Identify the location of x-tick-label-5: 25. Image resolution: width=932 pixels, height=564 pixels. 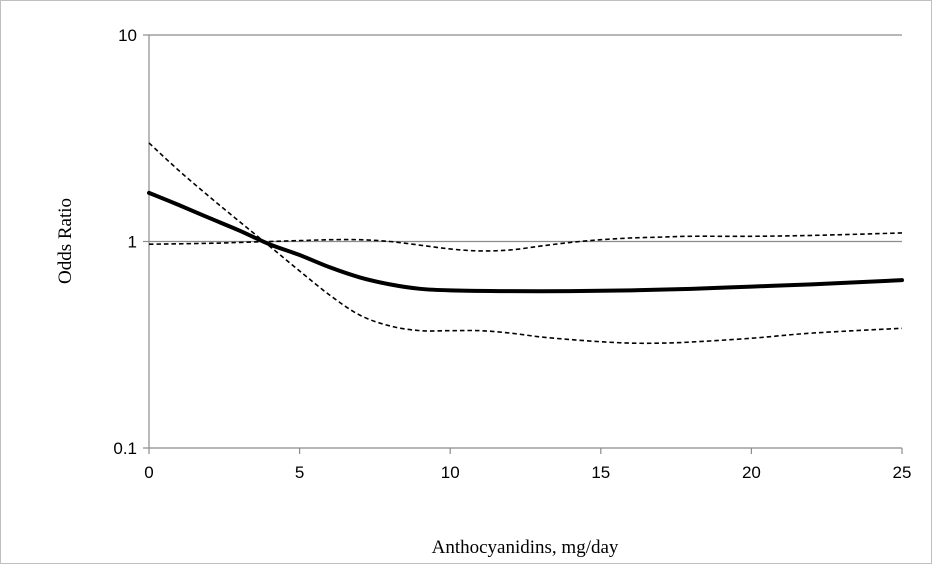
(902, 472).